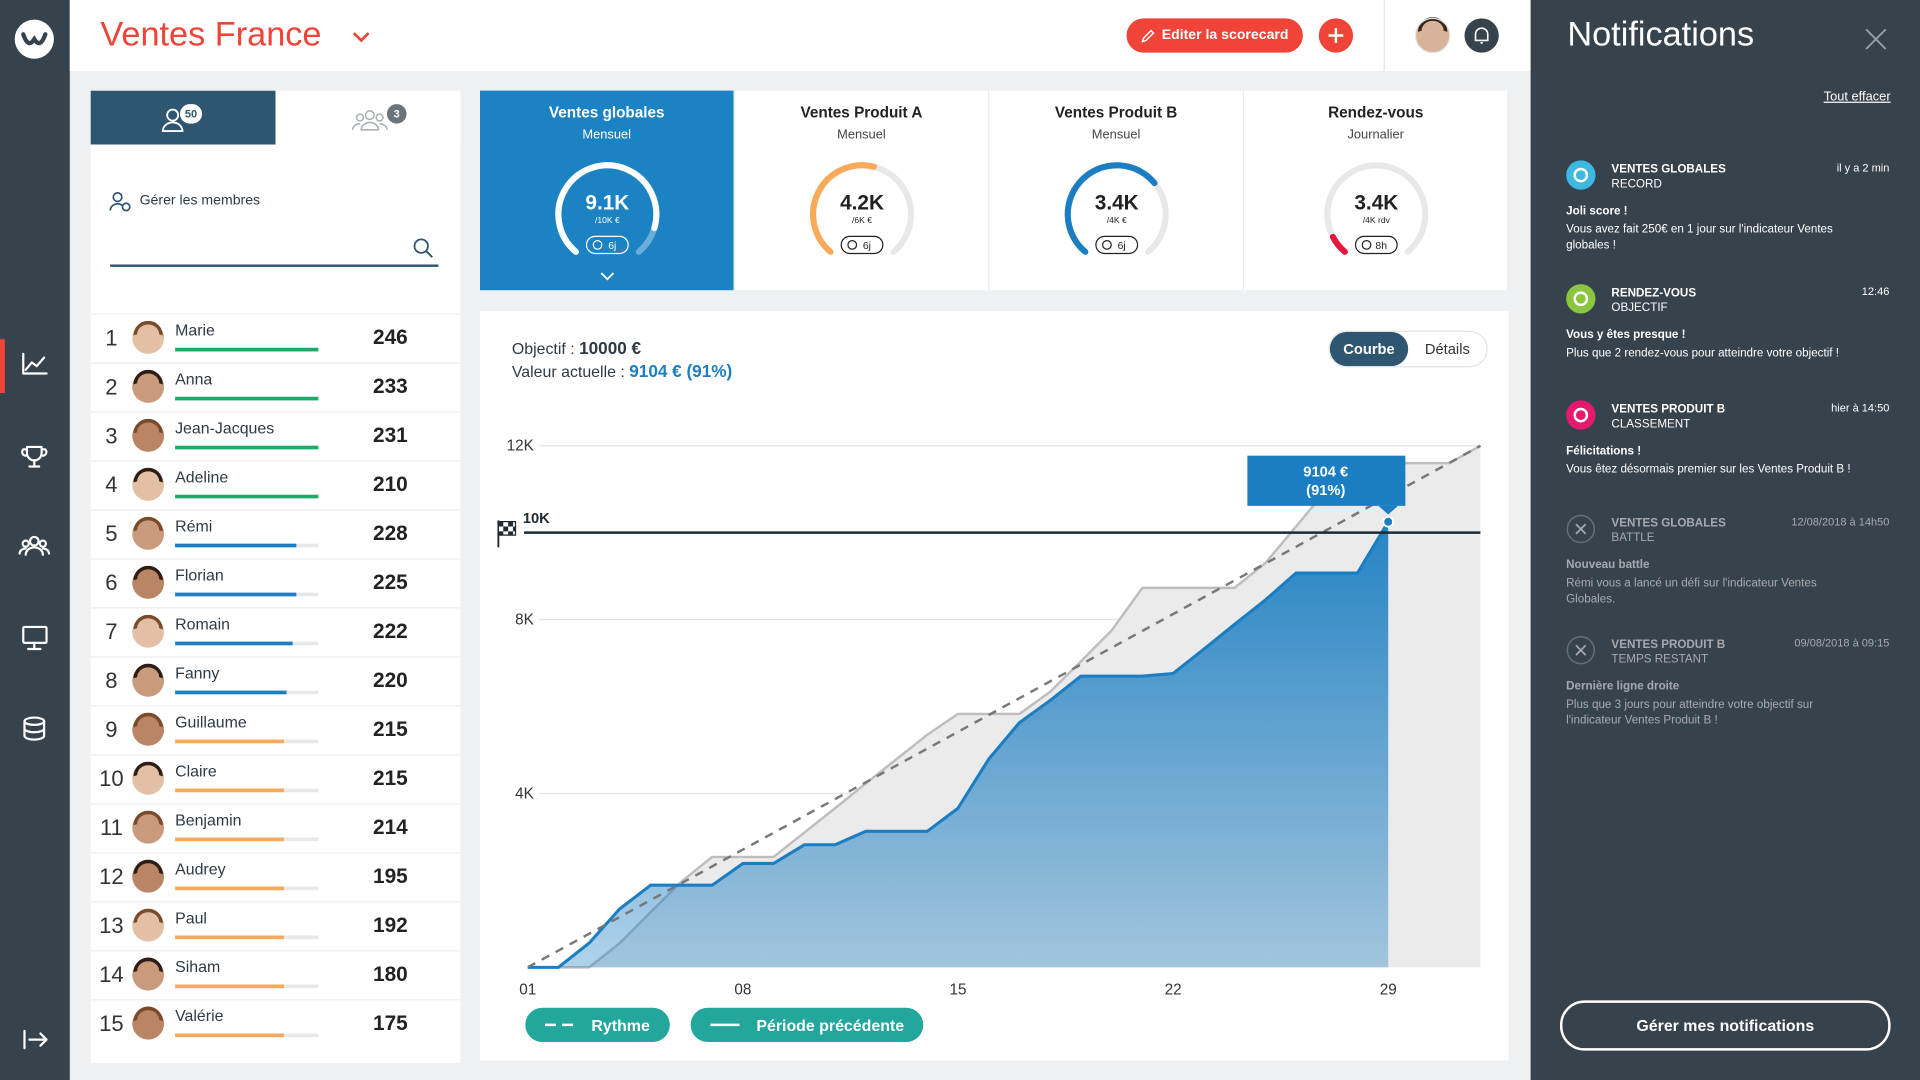 This screenshot has width=1920, height=1080. I want to click on kpi-title: Ventes Produit B, so click(1116, 113).